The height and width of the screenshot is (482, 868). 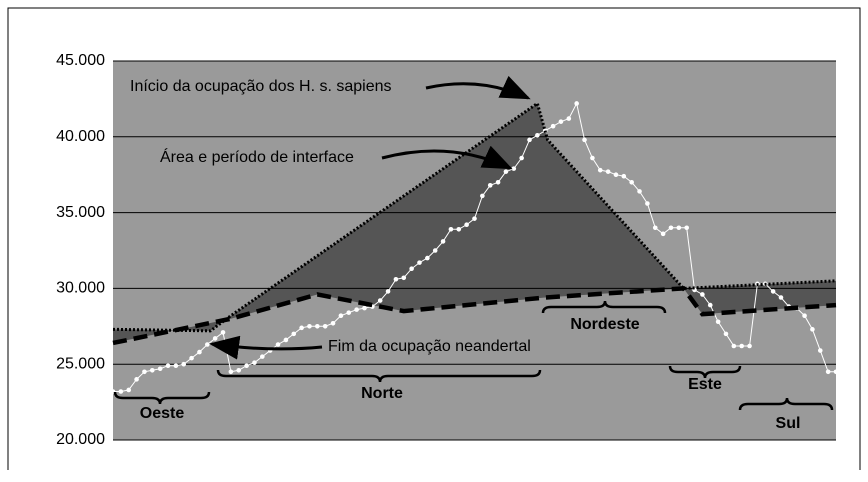 I want to click on y-tick-label: 40.000, so click(x=80, y=136).